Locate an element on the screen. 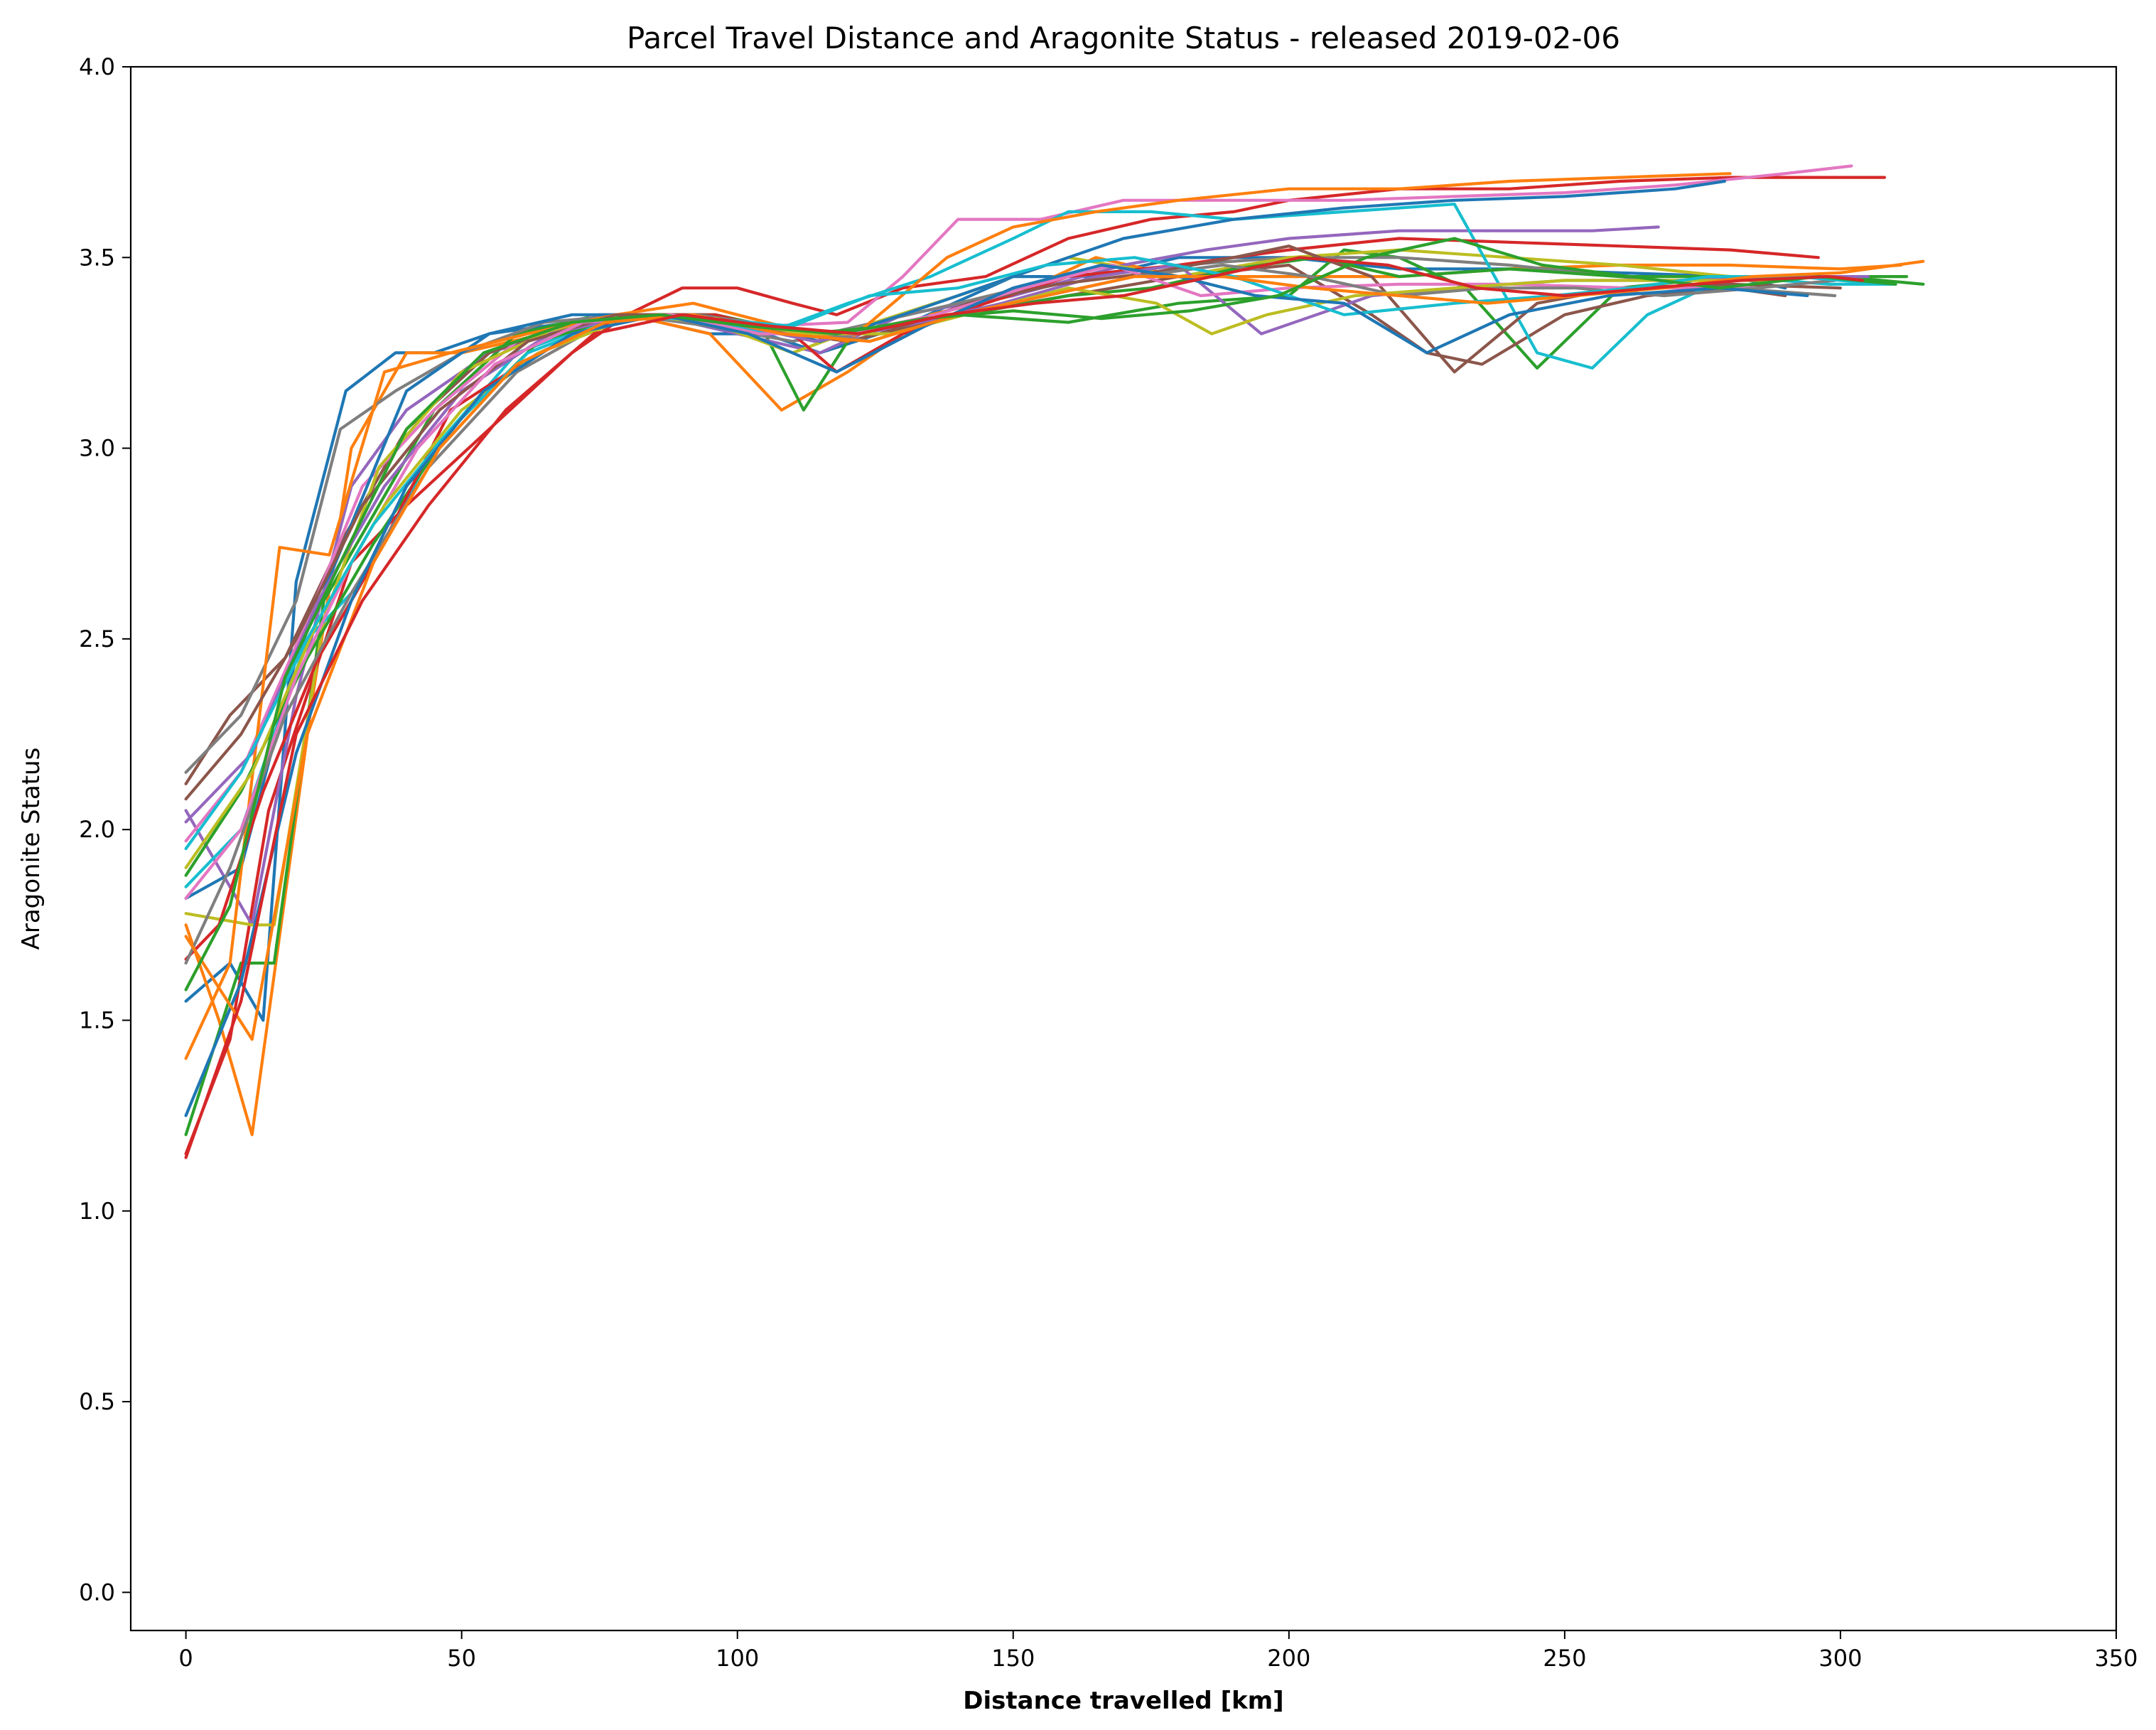 The width and height of the screenshot is (2156, 1730). x-tick-label: 250 is located at coordinates (1564, 1658).